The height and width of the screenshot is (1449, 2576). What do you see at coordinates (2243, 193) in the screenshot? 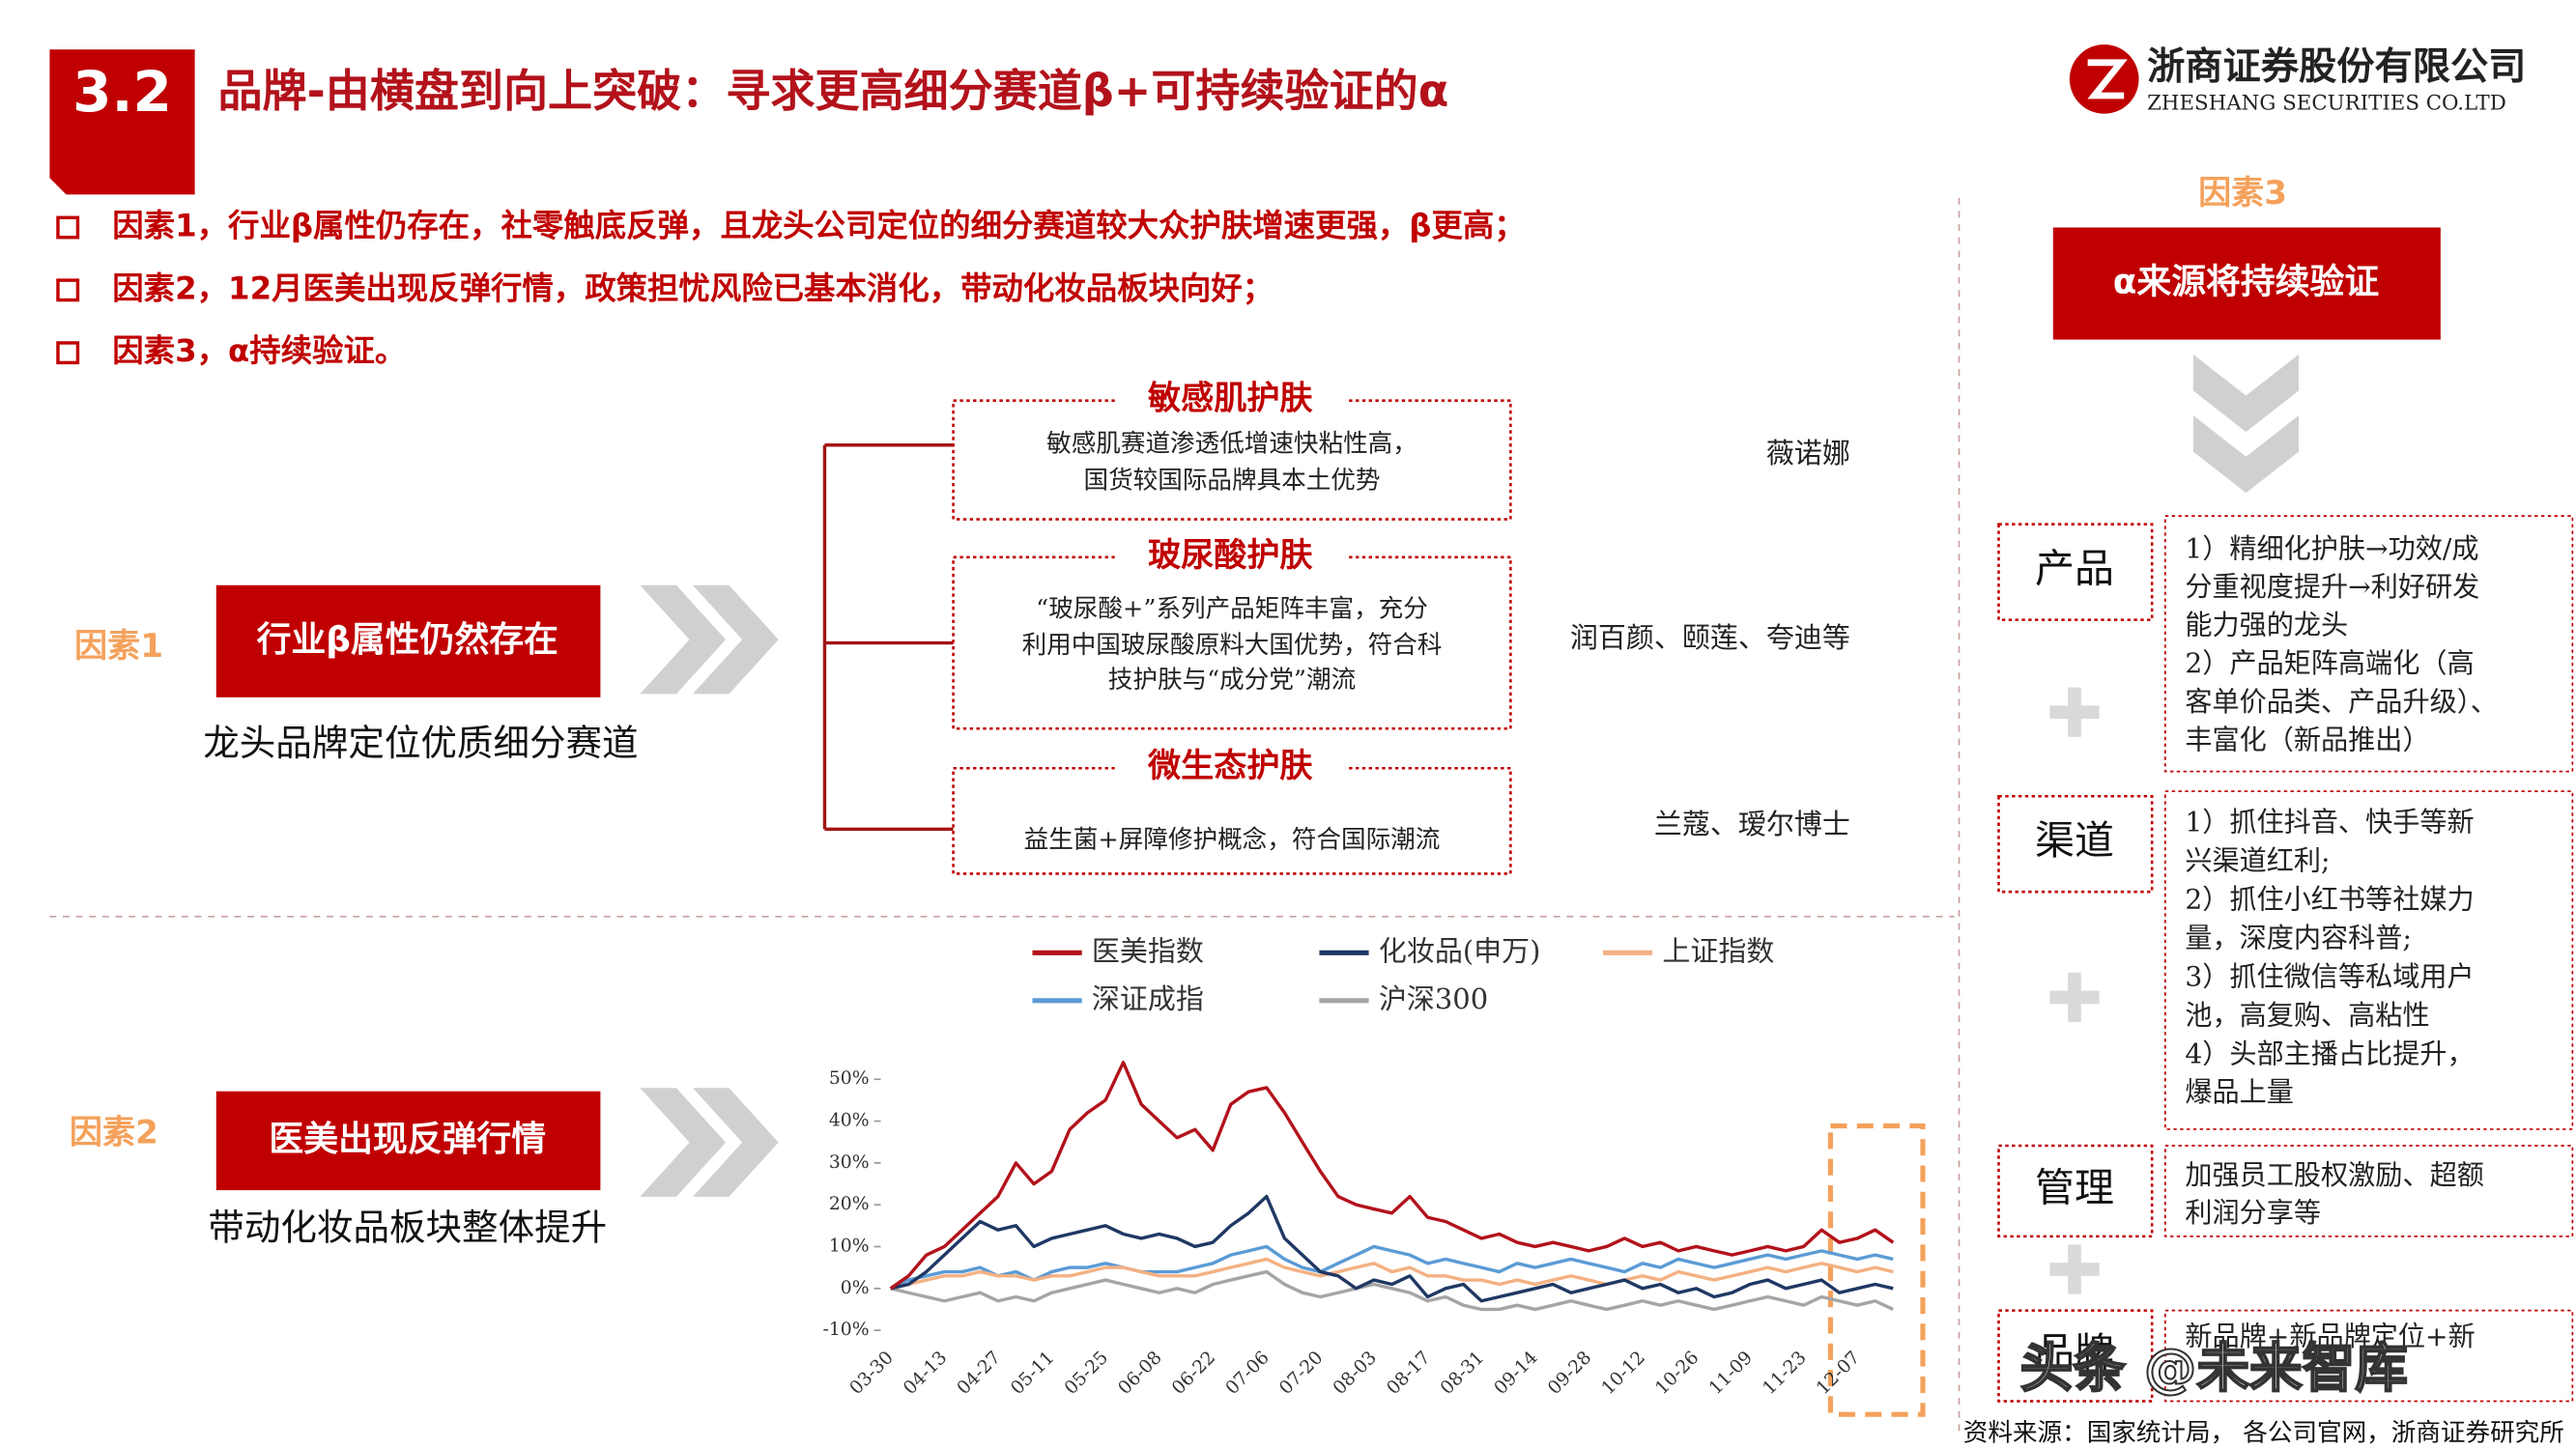
I see `factor-label: 因素3` at bounding box center [2243, 193].